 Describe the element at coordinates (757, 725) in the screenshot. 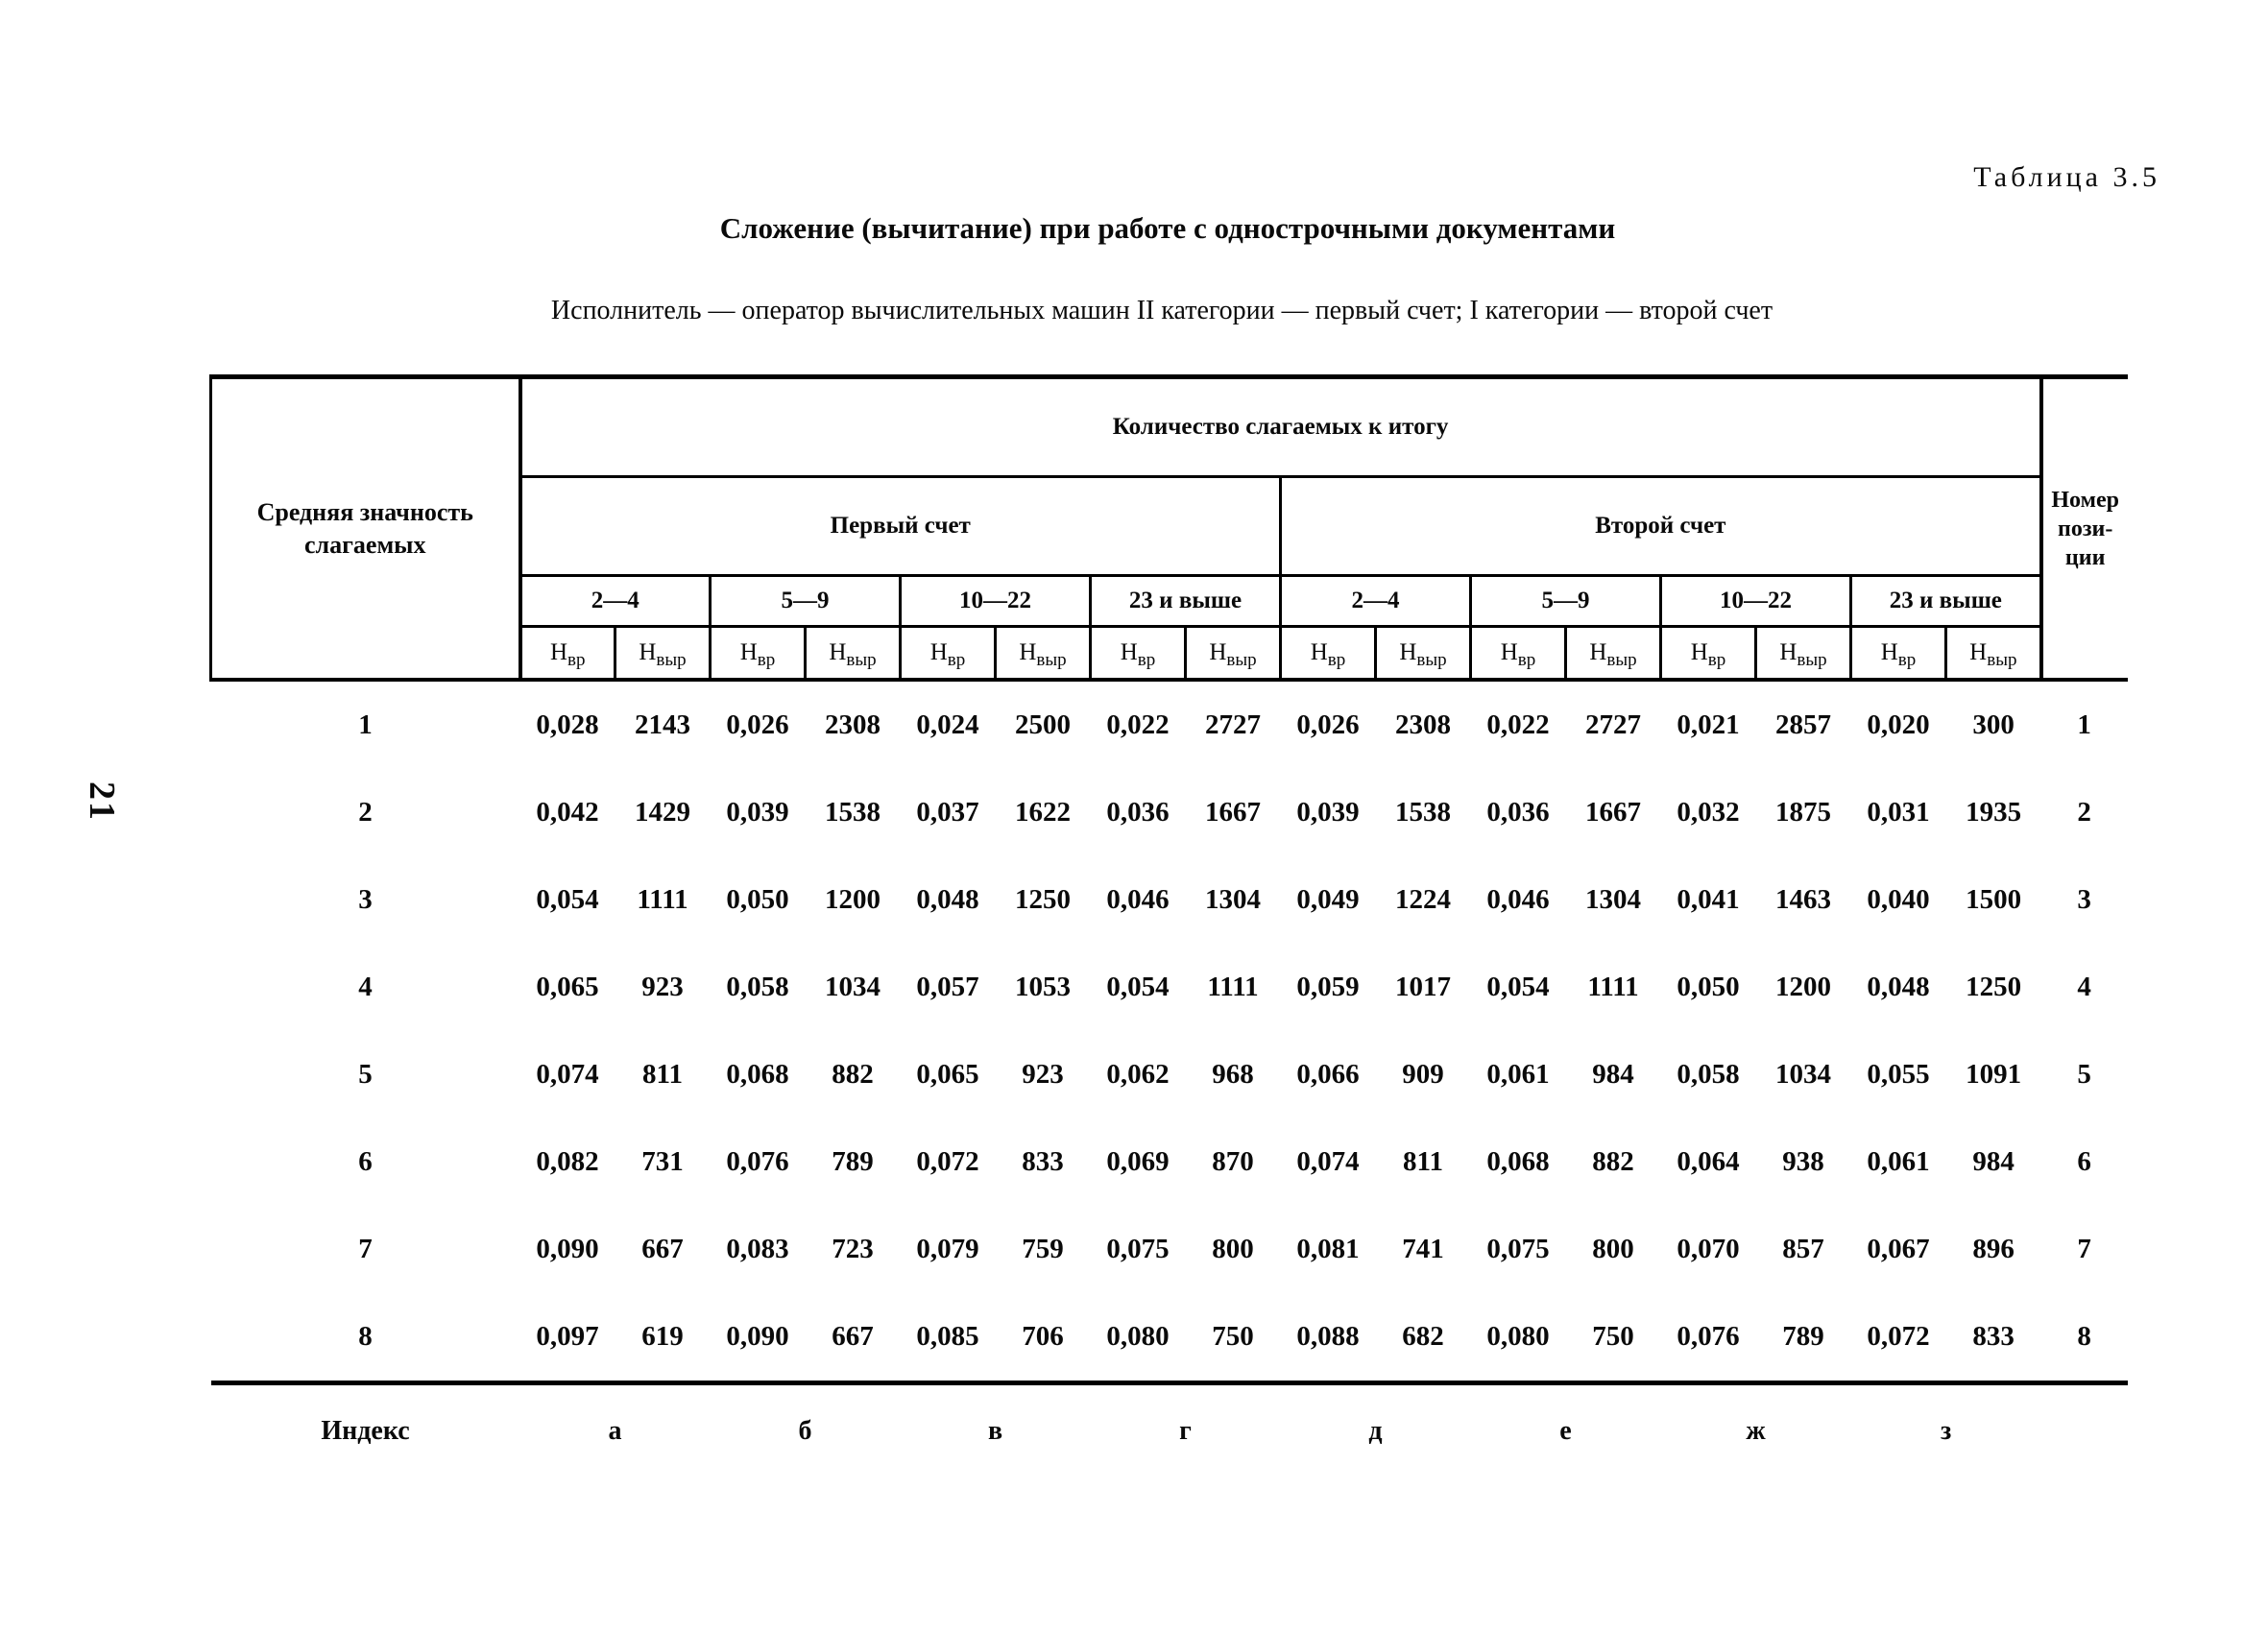

I see `value-cell: 0,026` at that location.